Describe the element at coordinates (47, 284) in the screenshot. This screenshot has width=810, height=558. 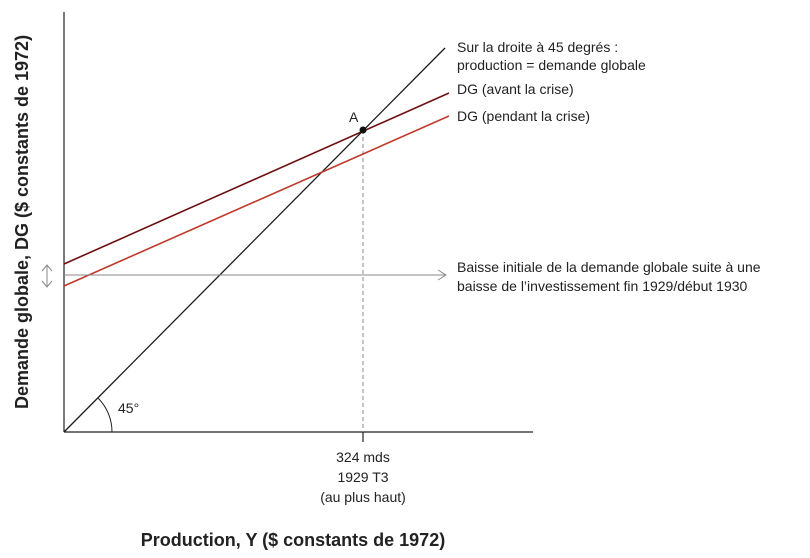
I see `drop-double-arrow-bottom` at that location.